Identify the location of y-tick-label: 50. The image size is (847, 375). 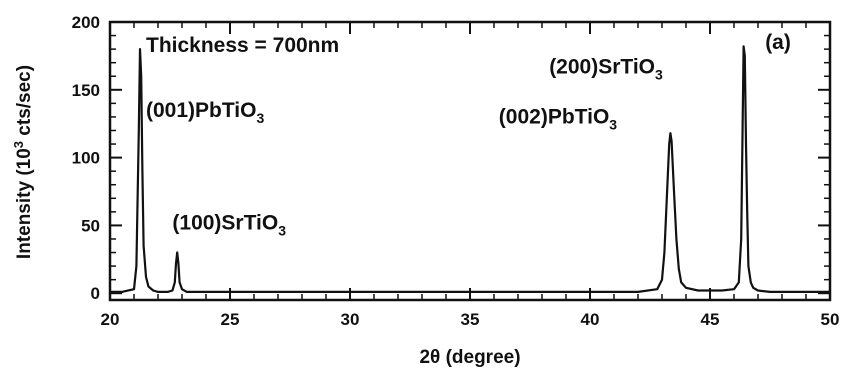
(90, 225).